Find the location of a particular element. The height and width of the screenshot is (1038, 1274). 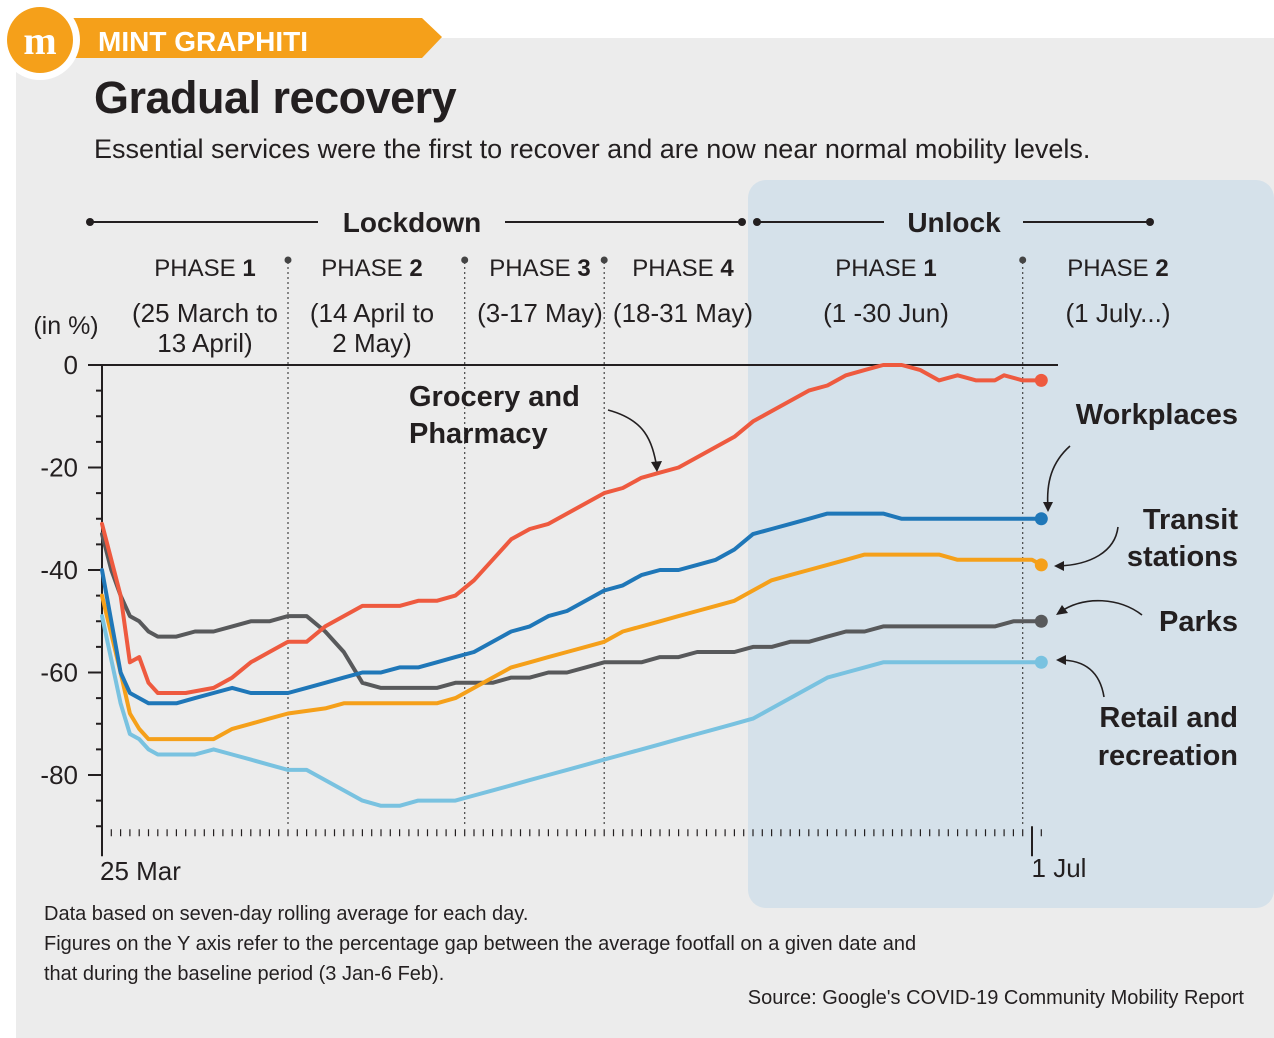

series-endpoint-transit is located at coordinates (1041, 565).